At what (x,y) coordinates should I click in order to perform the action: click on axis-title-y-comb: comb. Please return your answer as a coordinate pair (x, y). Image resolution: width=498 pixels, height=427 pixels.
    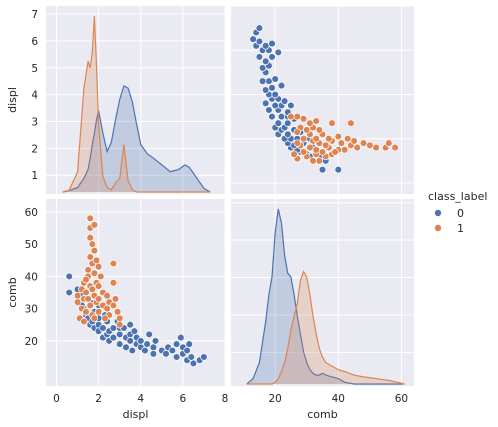
    Looking at the image, I should click on (12, 292).